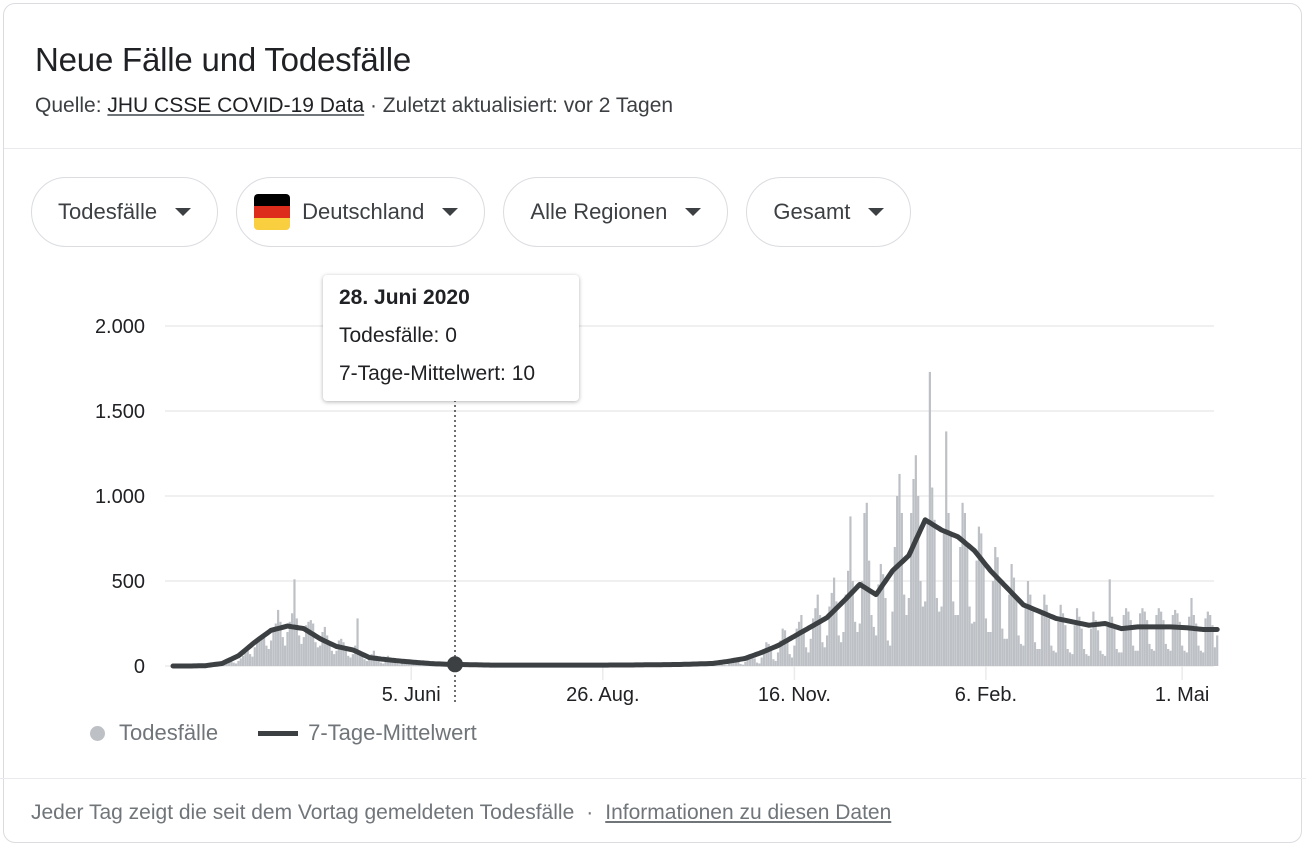  What do you see at coordinates (455, 664) in the screenshot?
I see `hover-point` at bounding box center [455, 664].